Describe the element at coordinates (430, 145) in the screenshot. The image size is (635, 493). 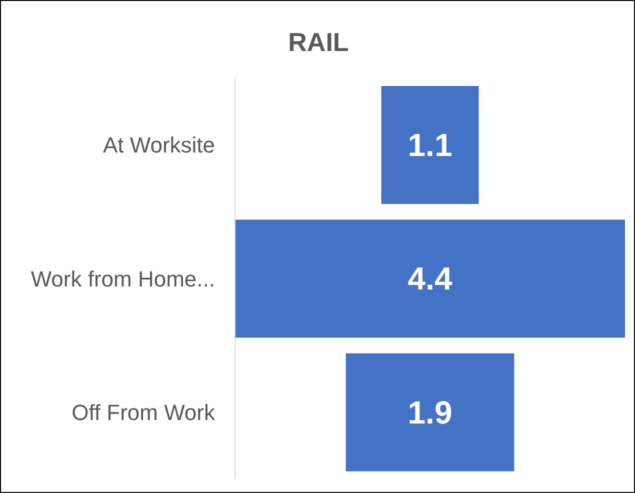
I see `data-label: 1.1` at that location.